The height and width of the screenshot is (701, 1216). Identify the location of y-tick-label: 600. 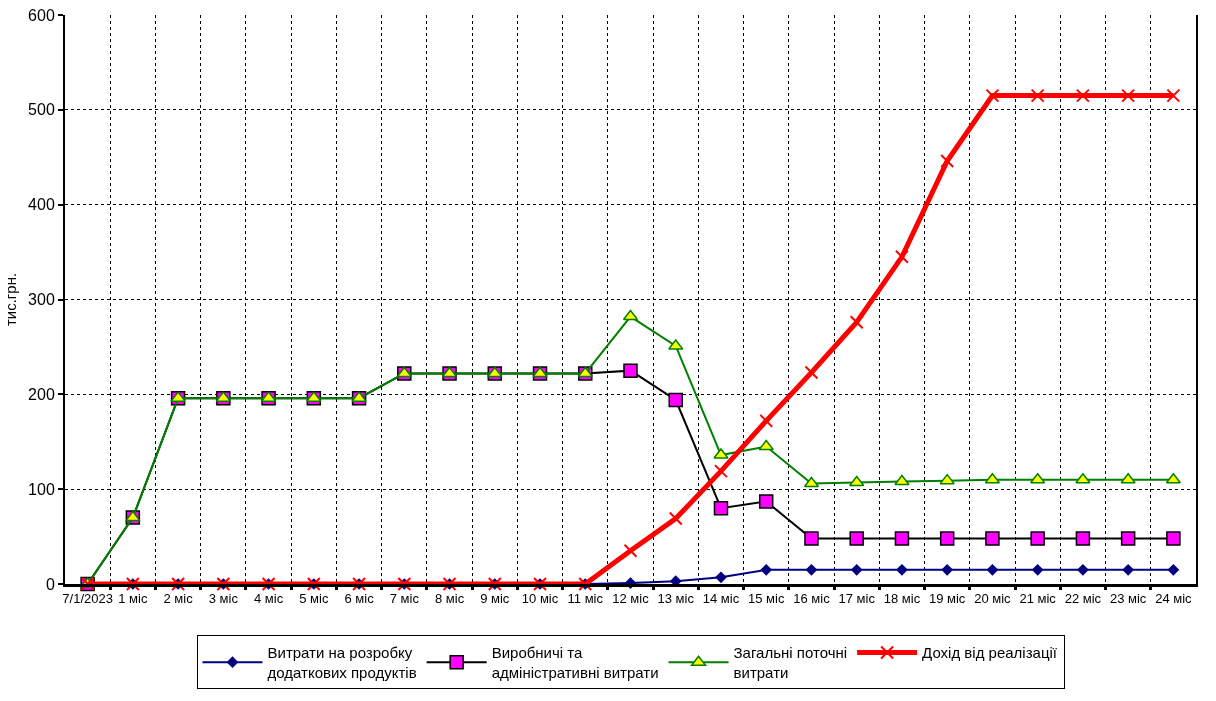
(41, 15).